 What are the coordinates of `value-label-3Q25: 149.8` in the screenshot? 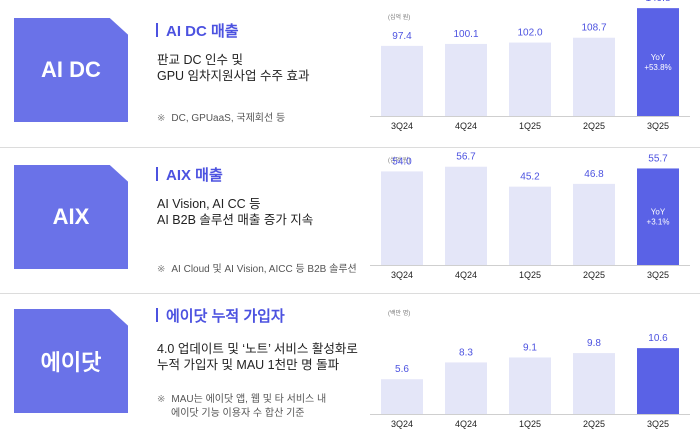 It's located at (657, 2).